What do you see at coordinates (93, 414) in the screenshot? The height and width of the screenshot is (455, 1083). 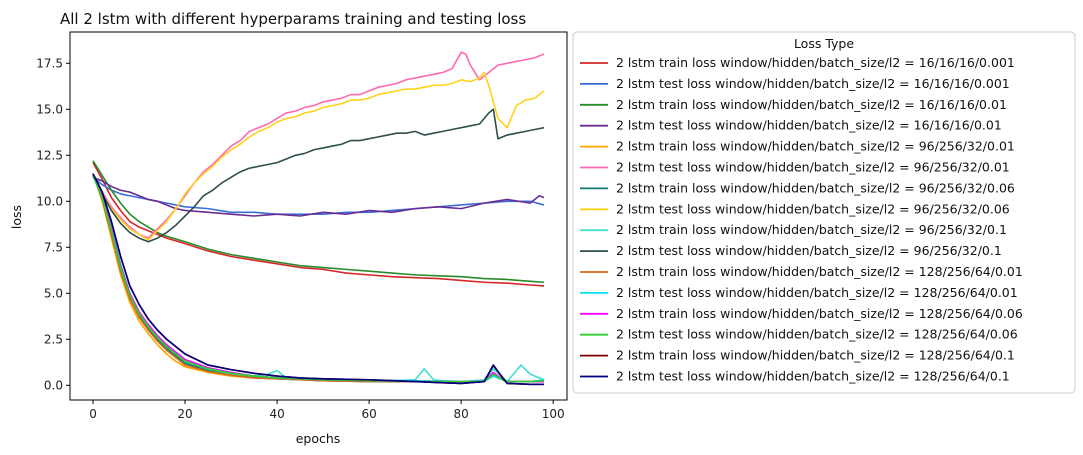 I see `x-tick-label: 0` at bounding box center [93, 414].